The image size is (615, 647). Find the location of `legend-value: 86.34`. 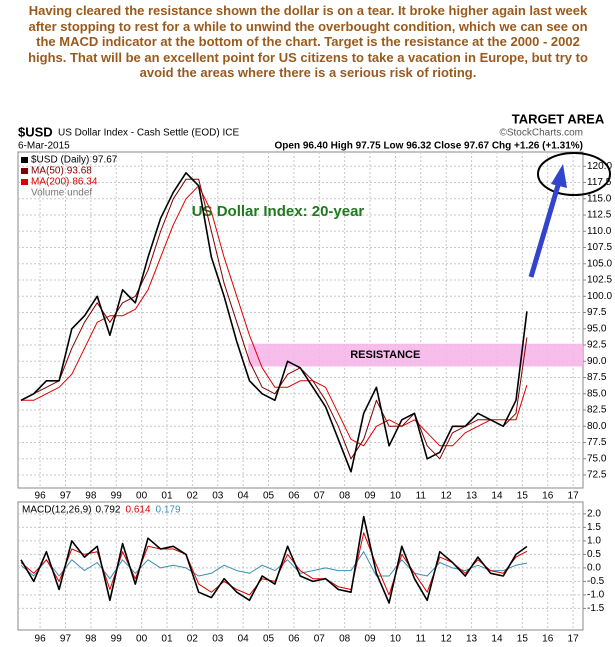

legend-value: 86.34 is located at coordinates (84, 182).